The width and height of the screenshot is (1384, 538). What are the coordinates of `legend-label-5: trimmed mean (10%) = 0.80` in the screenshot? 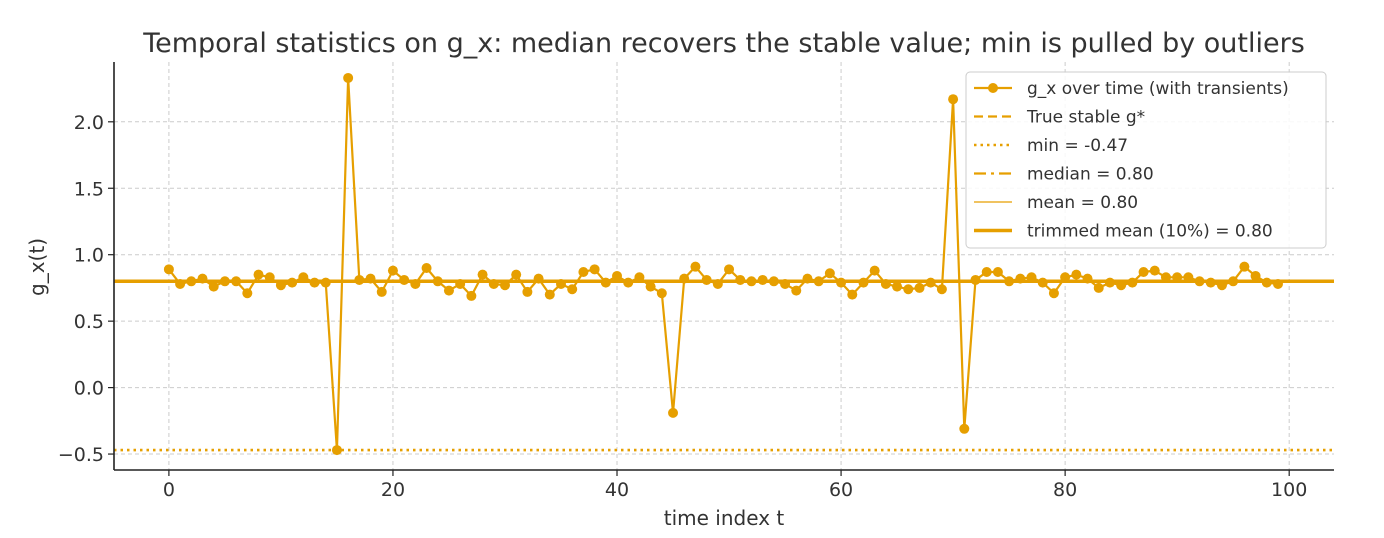 It's located at (1150, 232).